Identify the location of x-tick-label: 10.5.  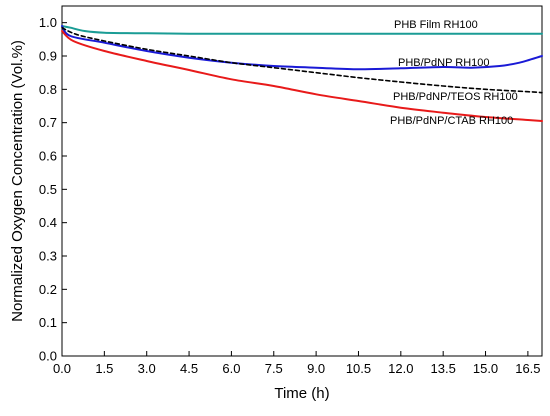
(358, 368).